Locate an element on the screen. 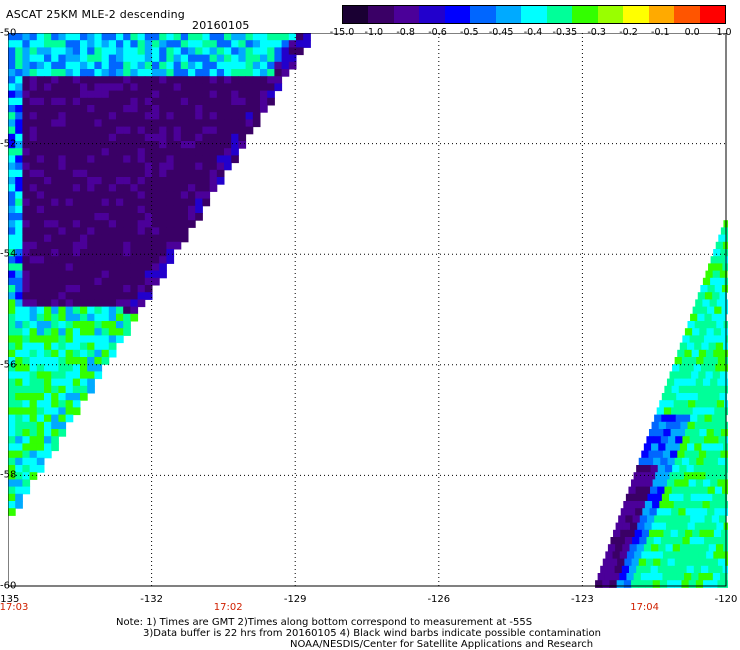 This screenshot has width=740, height=650. date-label: 20160105 is located at coordinates (221, 25).